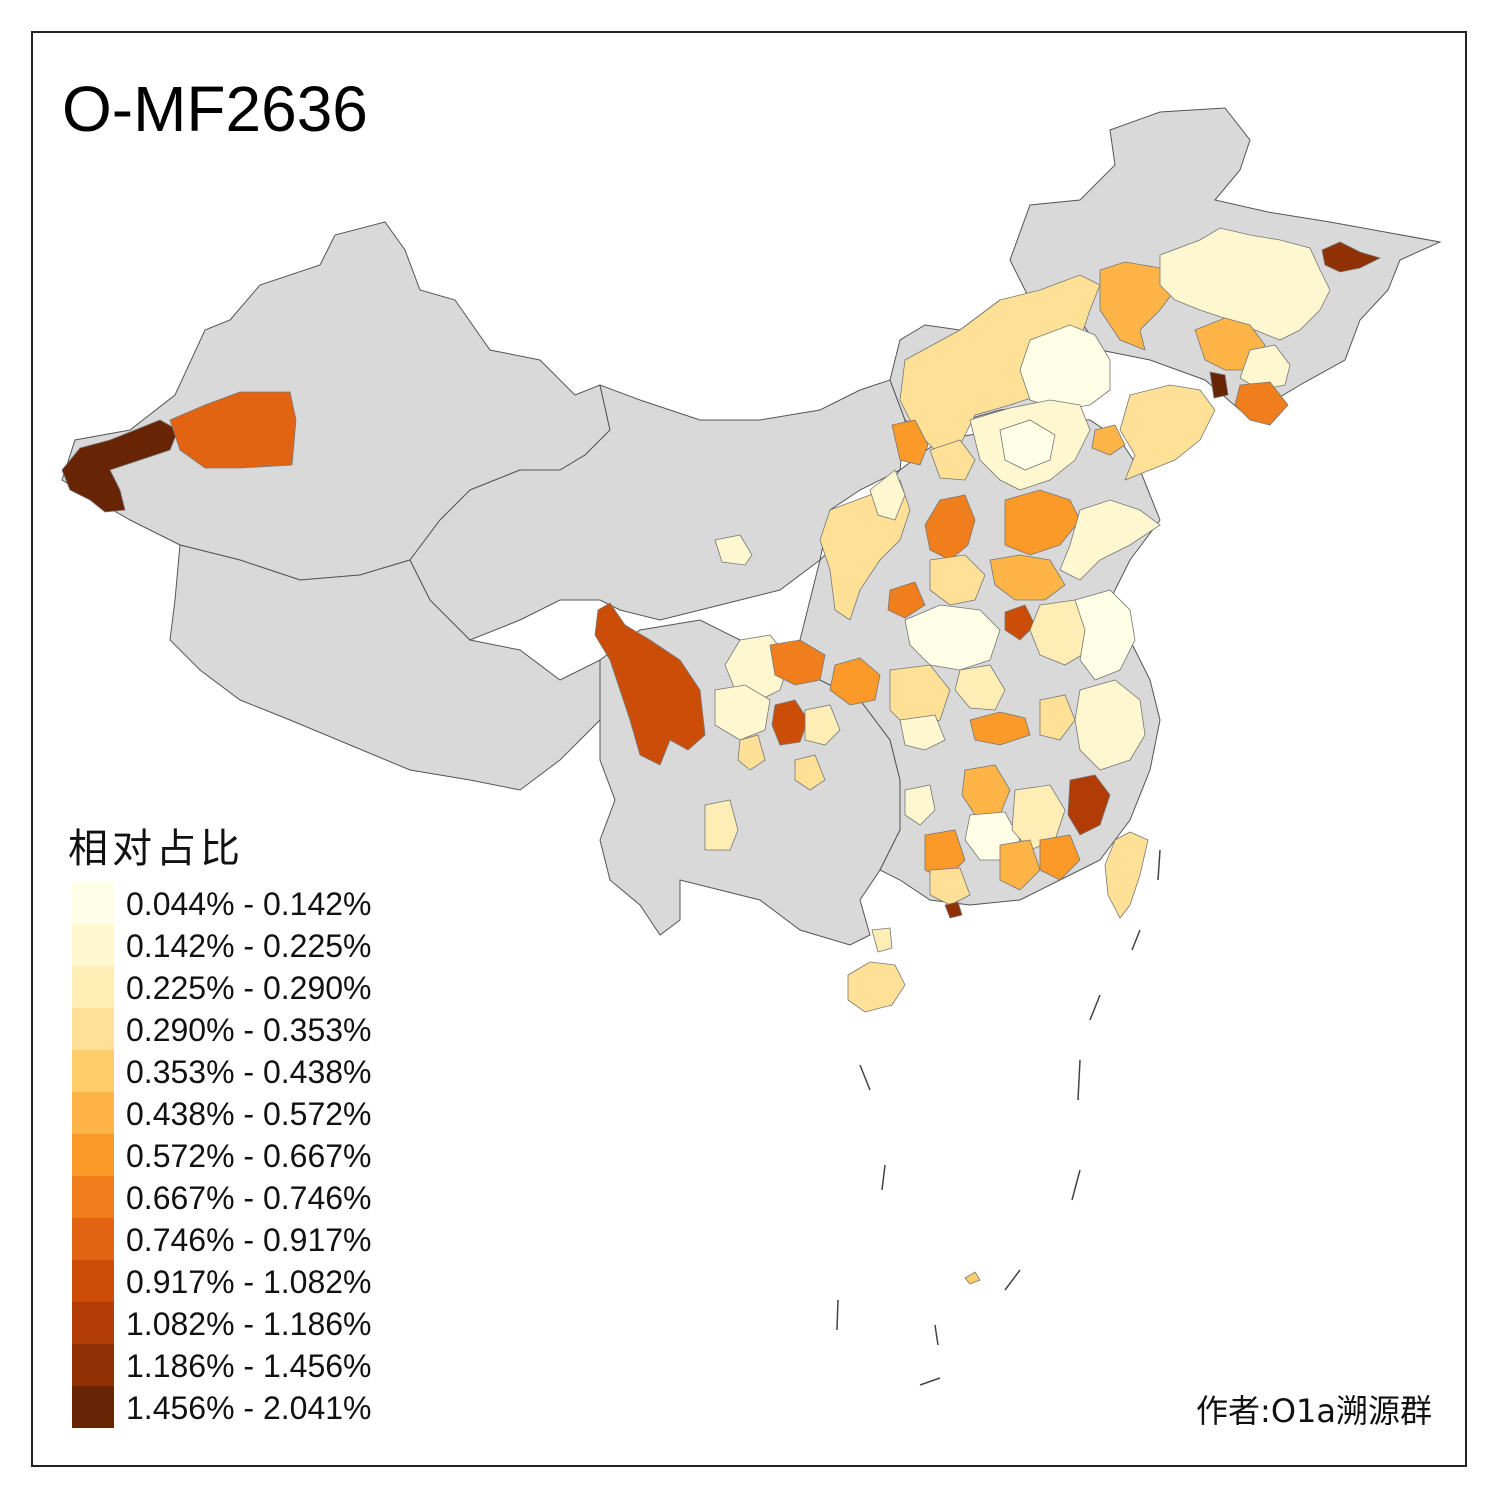 The image size is (1500, 1500). What do you see at coordinates (1167, 432) in the screenshot?
I see `region-liaoning-south` at bounding box center [1167, 432].